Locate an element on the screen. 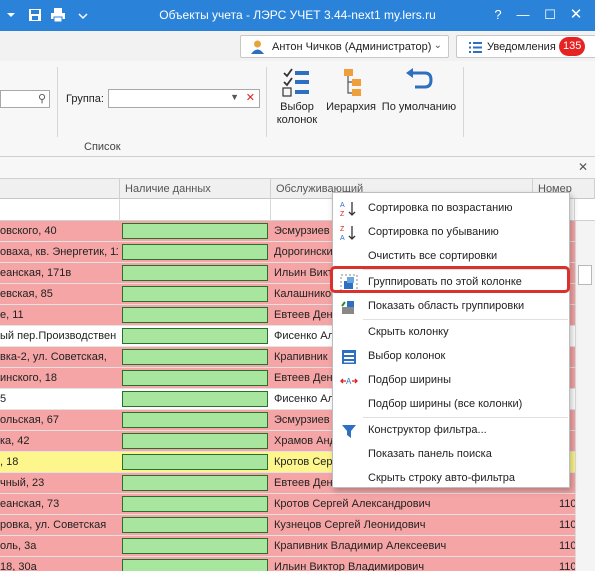 The image size is (595, 571). address-cell: чный, 23 is located at coordinates (22, 483).